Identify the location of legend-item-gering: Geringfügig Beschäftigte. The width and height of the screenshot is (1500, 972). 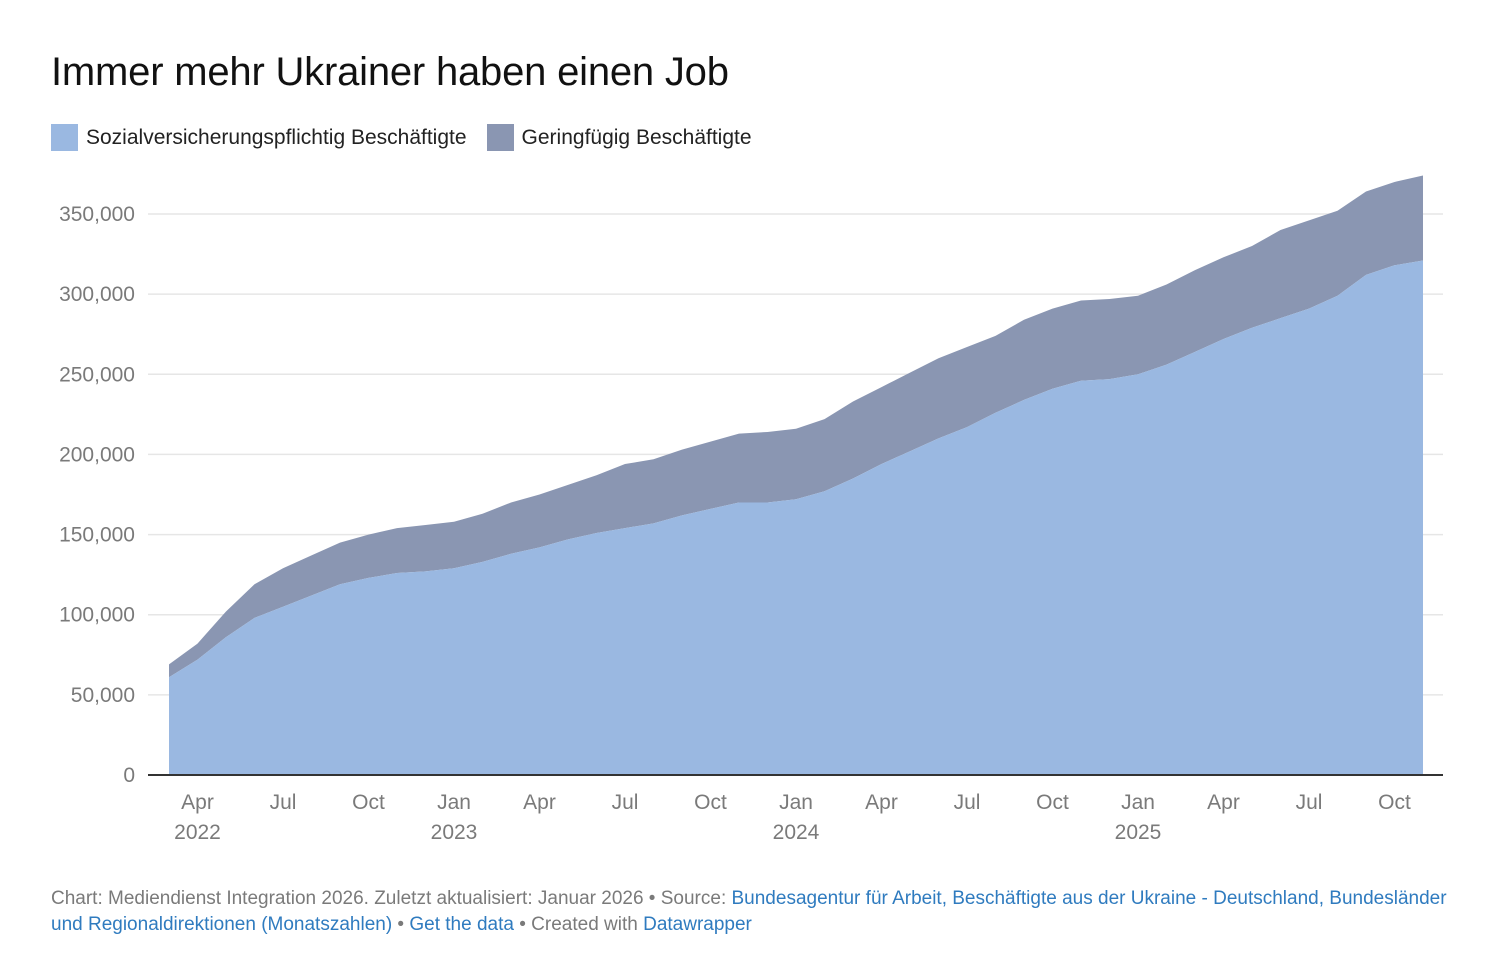
(619, 137).